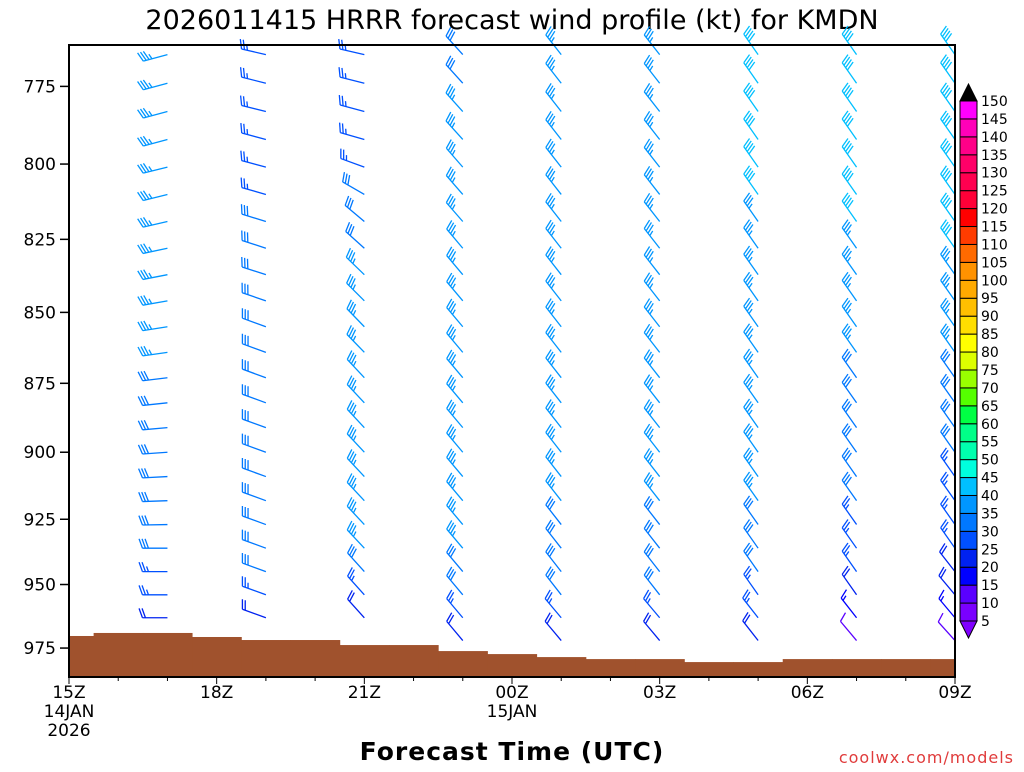  I want to click on colorbar-label: 5, so click(985, 622).